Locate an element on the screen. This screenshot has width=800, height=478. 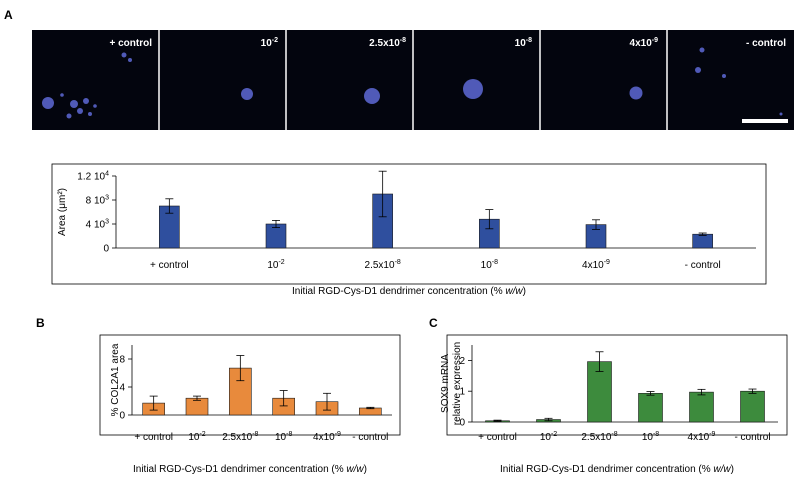
y-tick-label: 4 103 is located at coordinates (97, 225).